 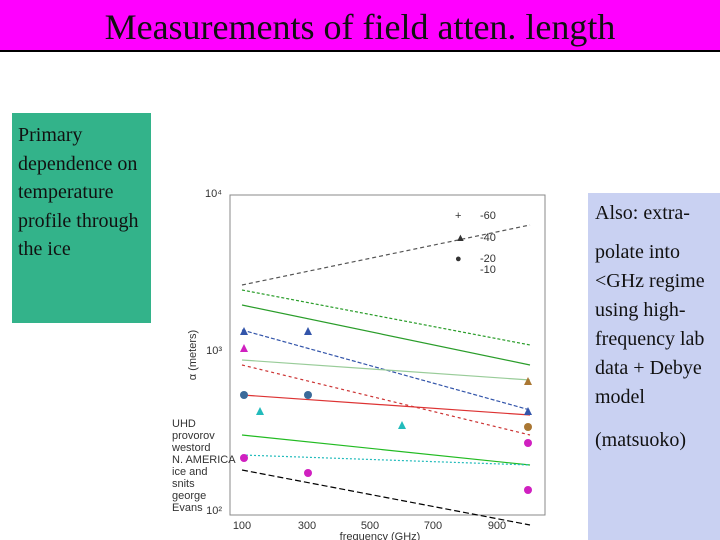 I want to click on source-label: george, so click(x=189, y=496).